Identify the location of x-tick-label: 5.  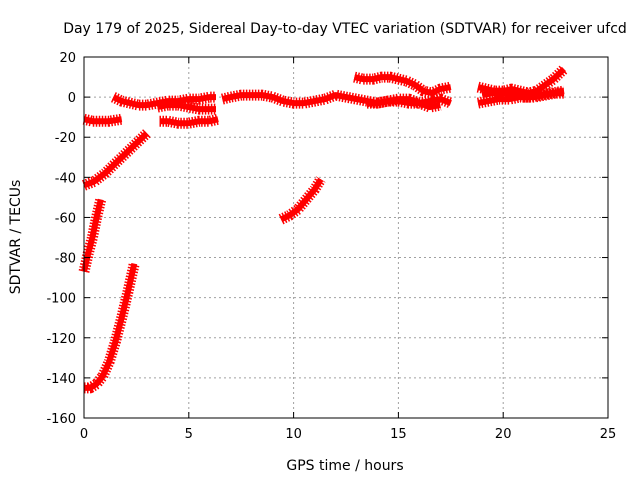
(189, 434).